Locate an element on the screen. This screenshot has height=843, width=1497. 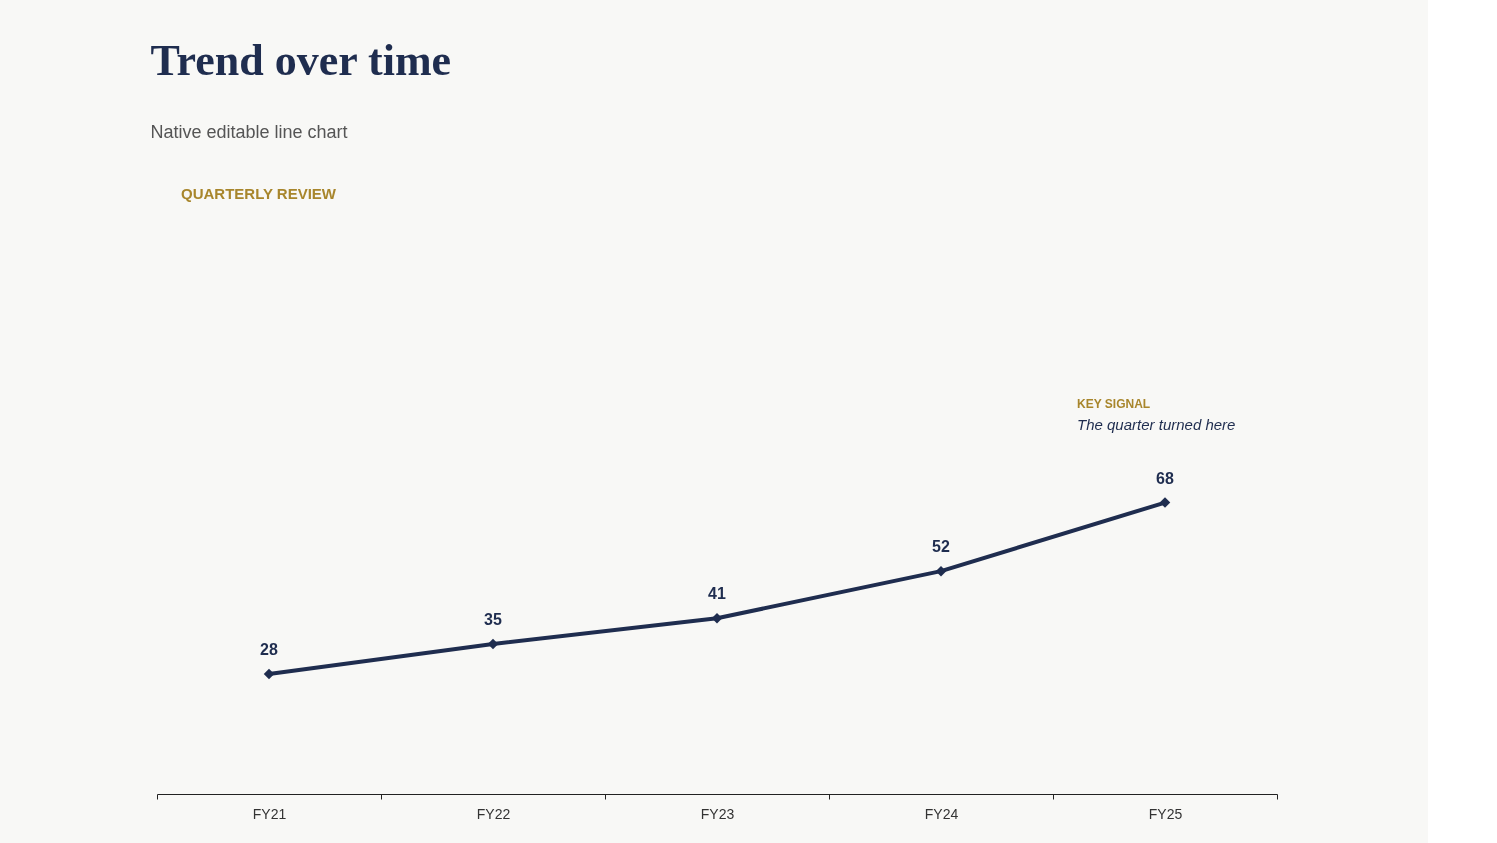
chart-subtitle: Native editable line chart is located at coordinates (249, 132).